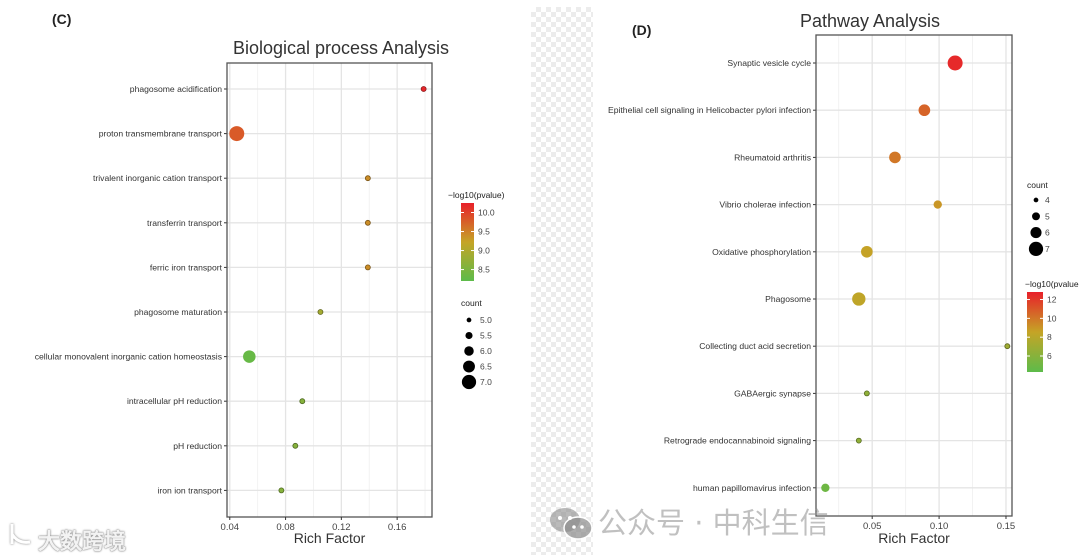 Image resolution: width=1080 pixels, height=558 pixels. What do you see at coordinates (713, 523) in the screenshot?
I see `watermark-right: 公众号 · 中科生信` at bounding box center [713, 523].